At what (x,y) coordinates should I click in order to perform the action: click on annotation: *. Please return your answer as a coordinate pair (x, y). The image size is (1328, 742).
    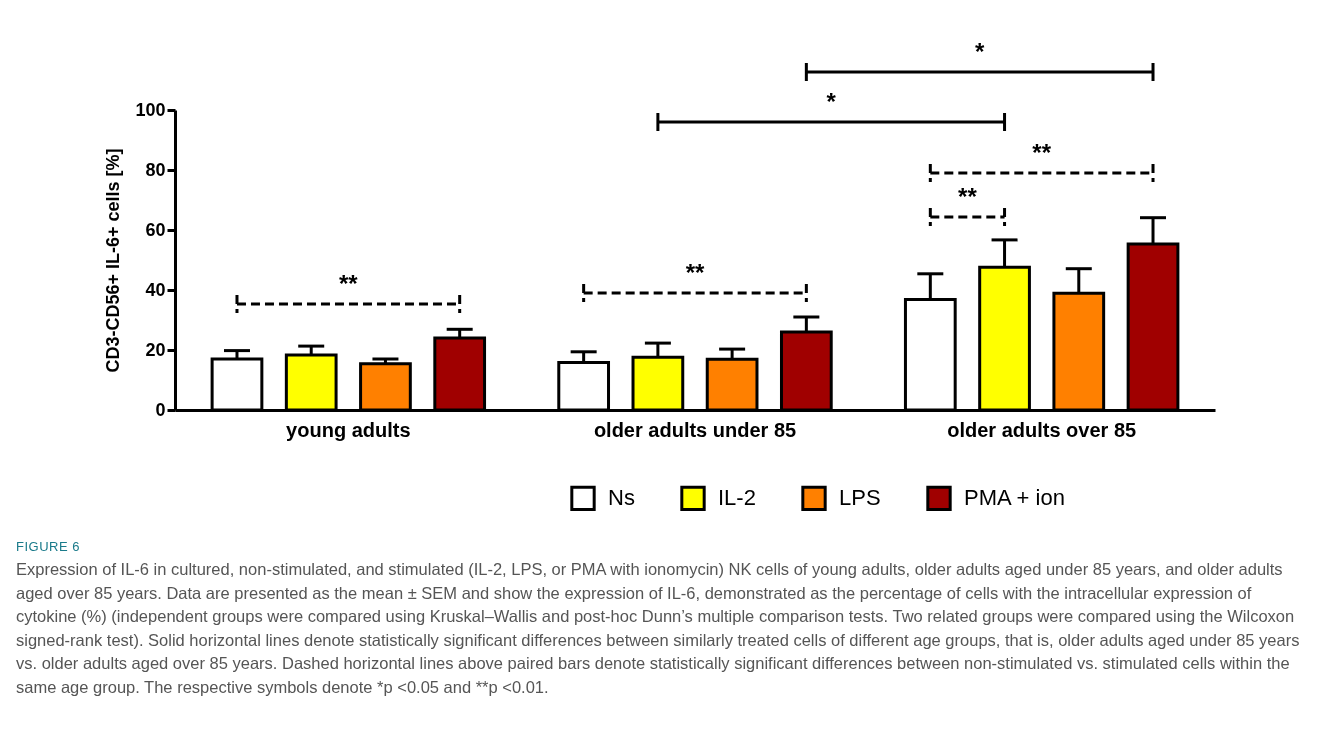
    Looking at the image, I should click on (831, 101).